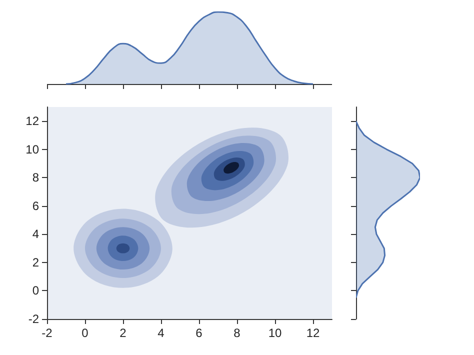 The image size is (474, 355). I want to click on x-tick-label: -2, so click(47, 333).